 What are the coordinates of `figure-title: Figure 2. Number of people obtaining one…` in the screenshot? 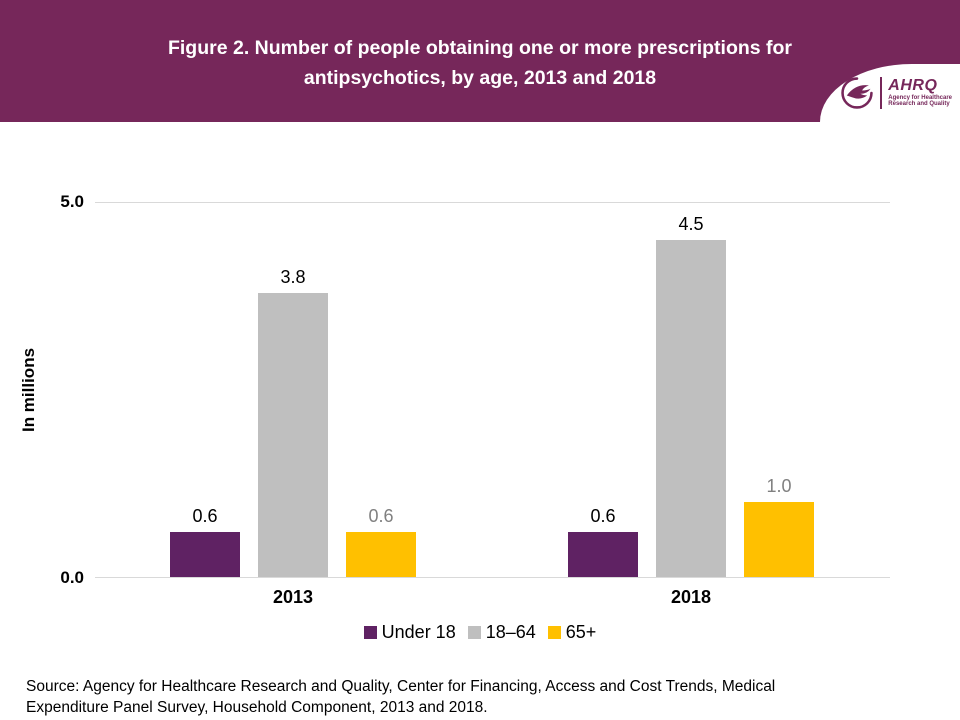 It's located at (480, 63).